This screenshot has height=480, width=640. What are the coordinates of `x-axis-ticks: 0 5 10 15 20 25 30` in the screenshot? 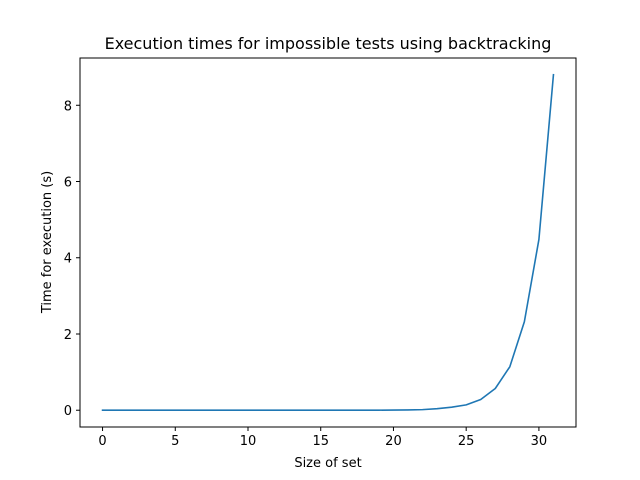 It's located at (322, 438).